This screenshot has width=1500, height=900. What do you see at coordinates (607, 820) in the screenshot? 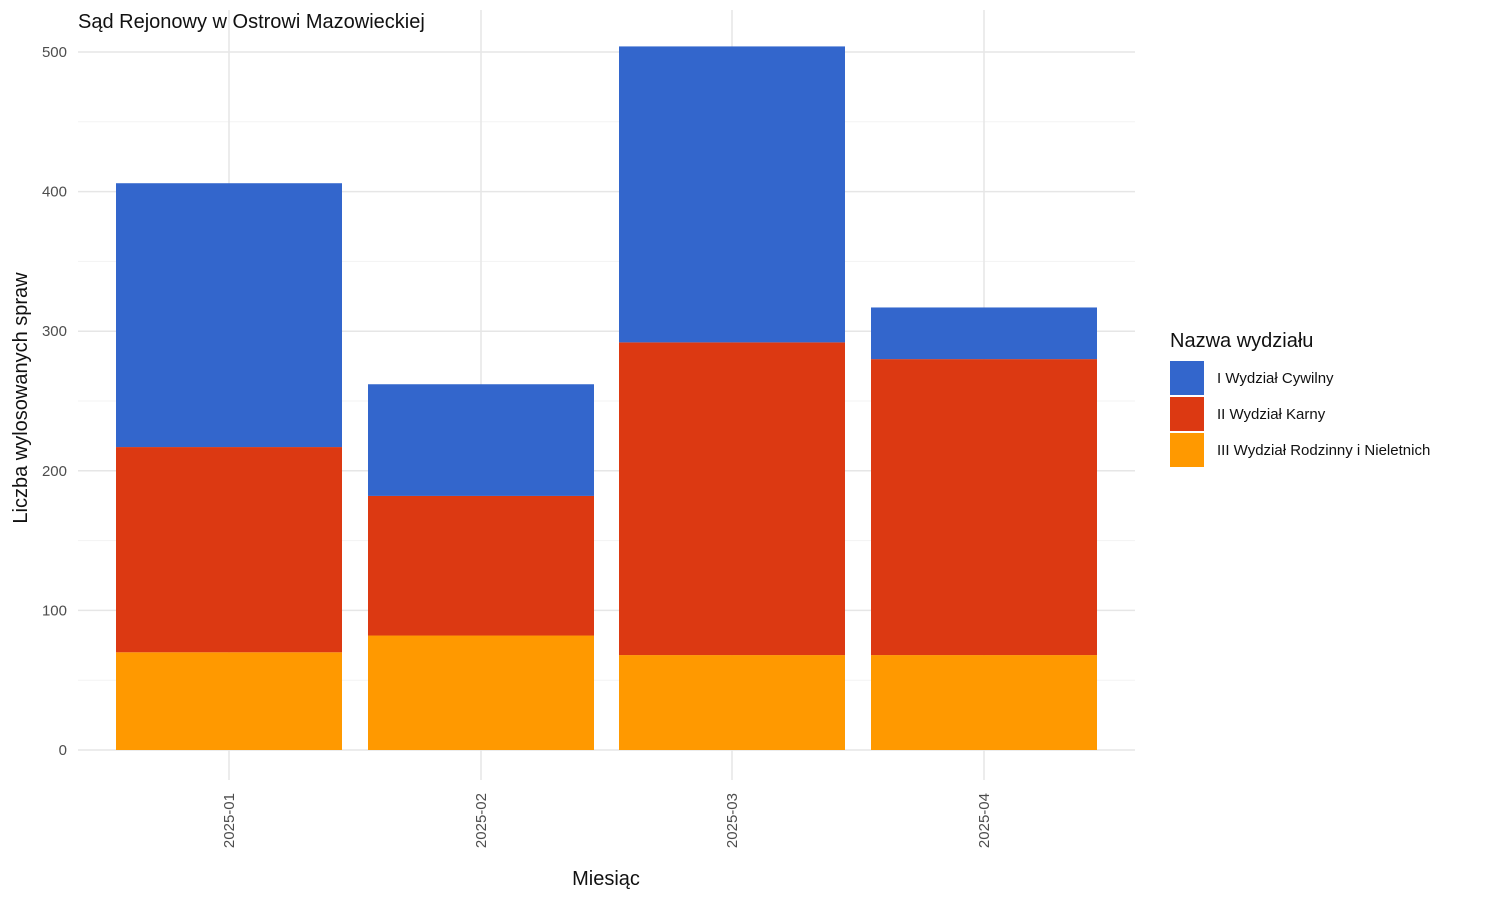
I see `x-tick-labels: 2025-01 2025-02 2025-03 2025-04` at bounding box center [607, 820].